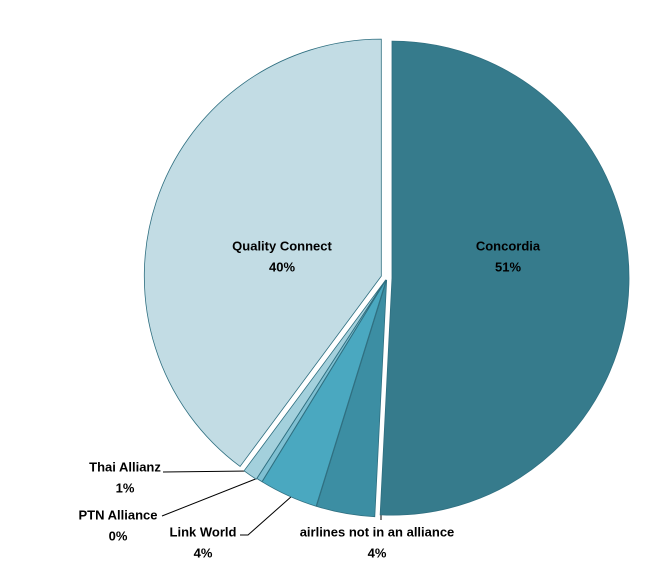 Image resolution: width=645 pixels, height=562 pixels. Describe the element at coordinates (377, 531) in the screenshot. I see `slice-label: airlines not in an alliance` at that location.